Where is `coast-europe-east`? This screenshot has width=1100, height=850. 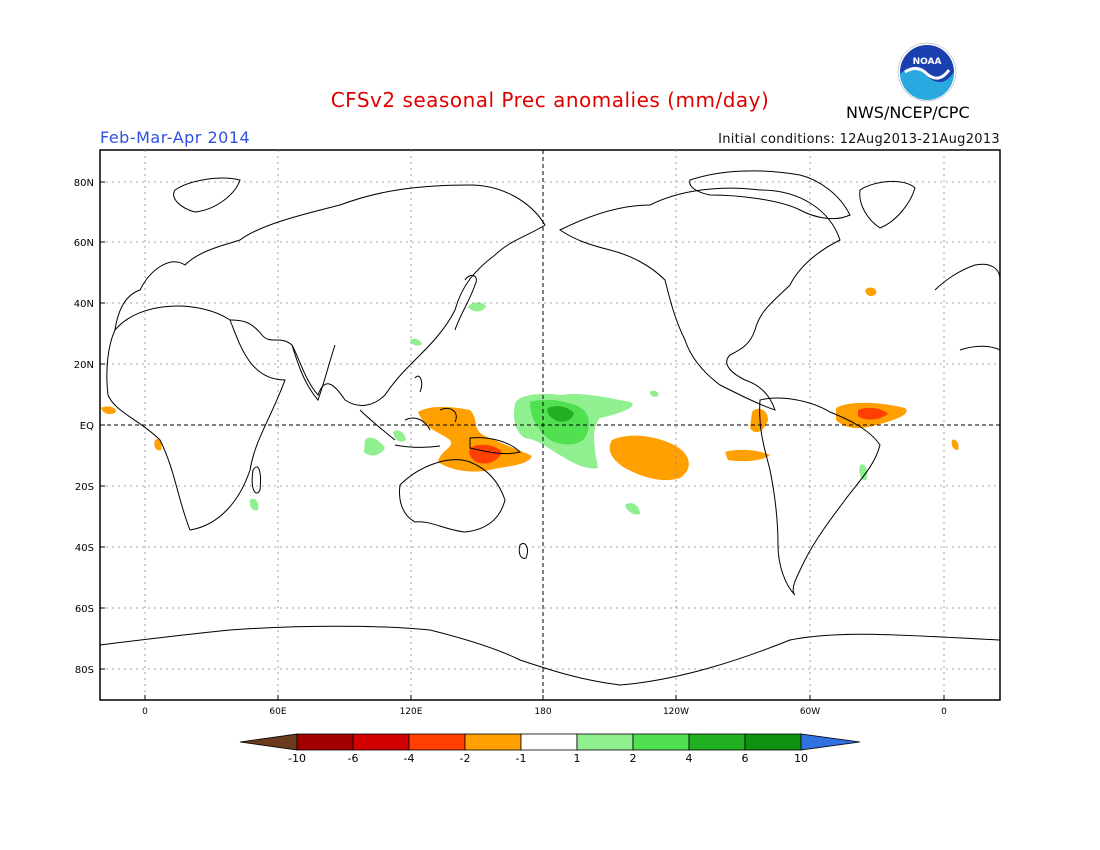
coast-europe-east is located at coordinates (967, 307).